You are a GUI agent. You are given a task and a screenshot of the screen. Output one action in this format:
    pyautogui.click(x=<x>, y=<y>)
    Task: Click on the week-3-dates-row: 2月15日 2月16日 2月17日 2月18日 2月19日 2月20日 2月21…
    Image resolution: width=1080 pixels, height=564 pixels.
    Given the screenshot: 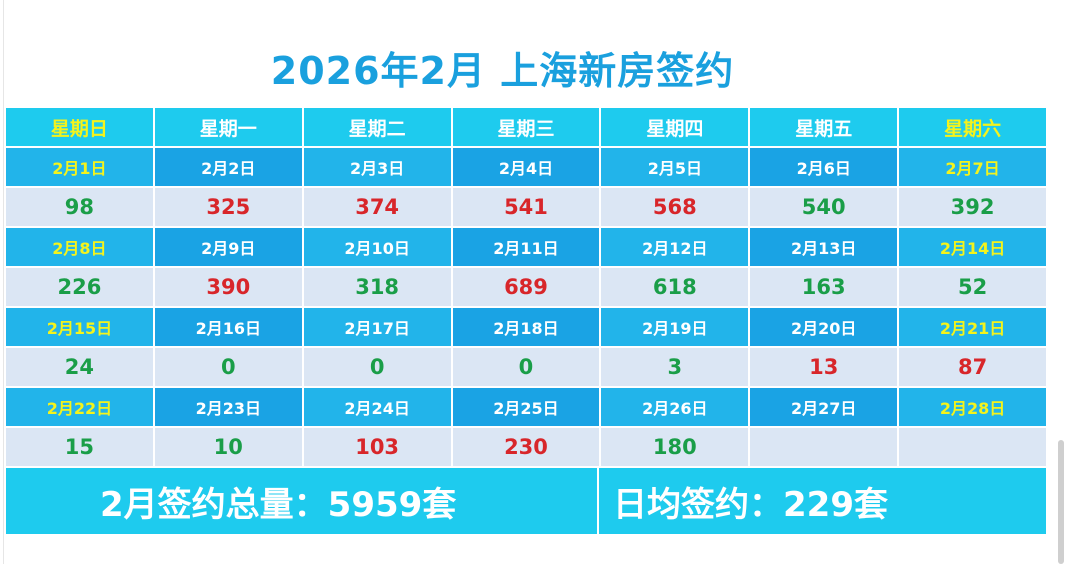 What is the action you would take?
    pyautogui.click(x=526, y=327)
    